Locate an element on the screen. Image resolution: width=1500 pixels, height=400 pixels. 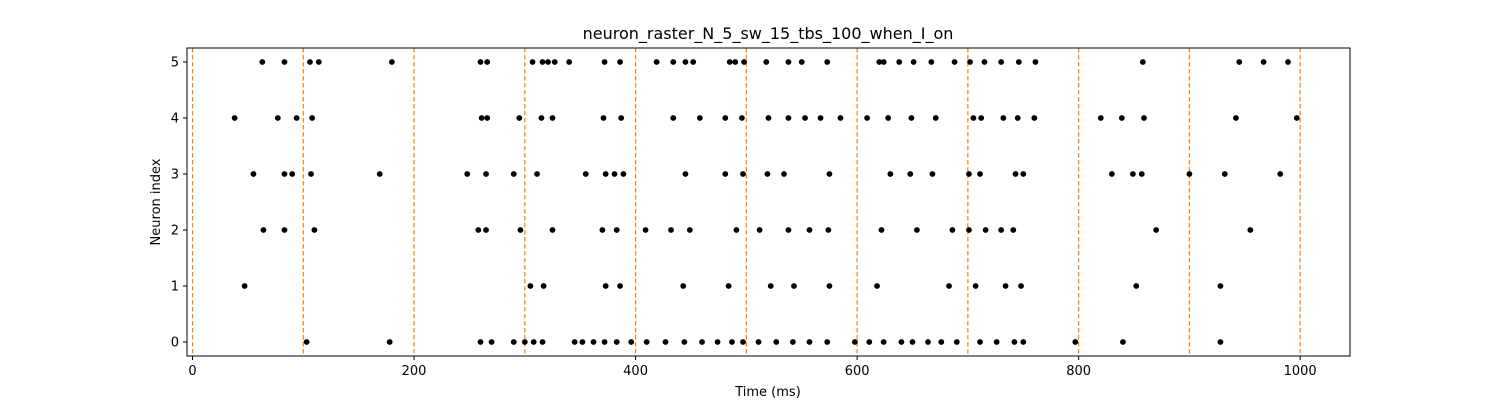
spike-n1-t484 is located at coordinates (728, 286).